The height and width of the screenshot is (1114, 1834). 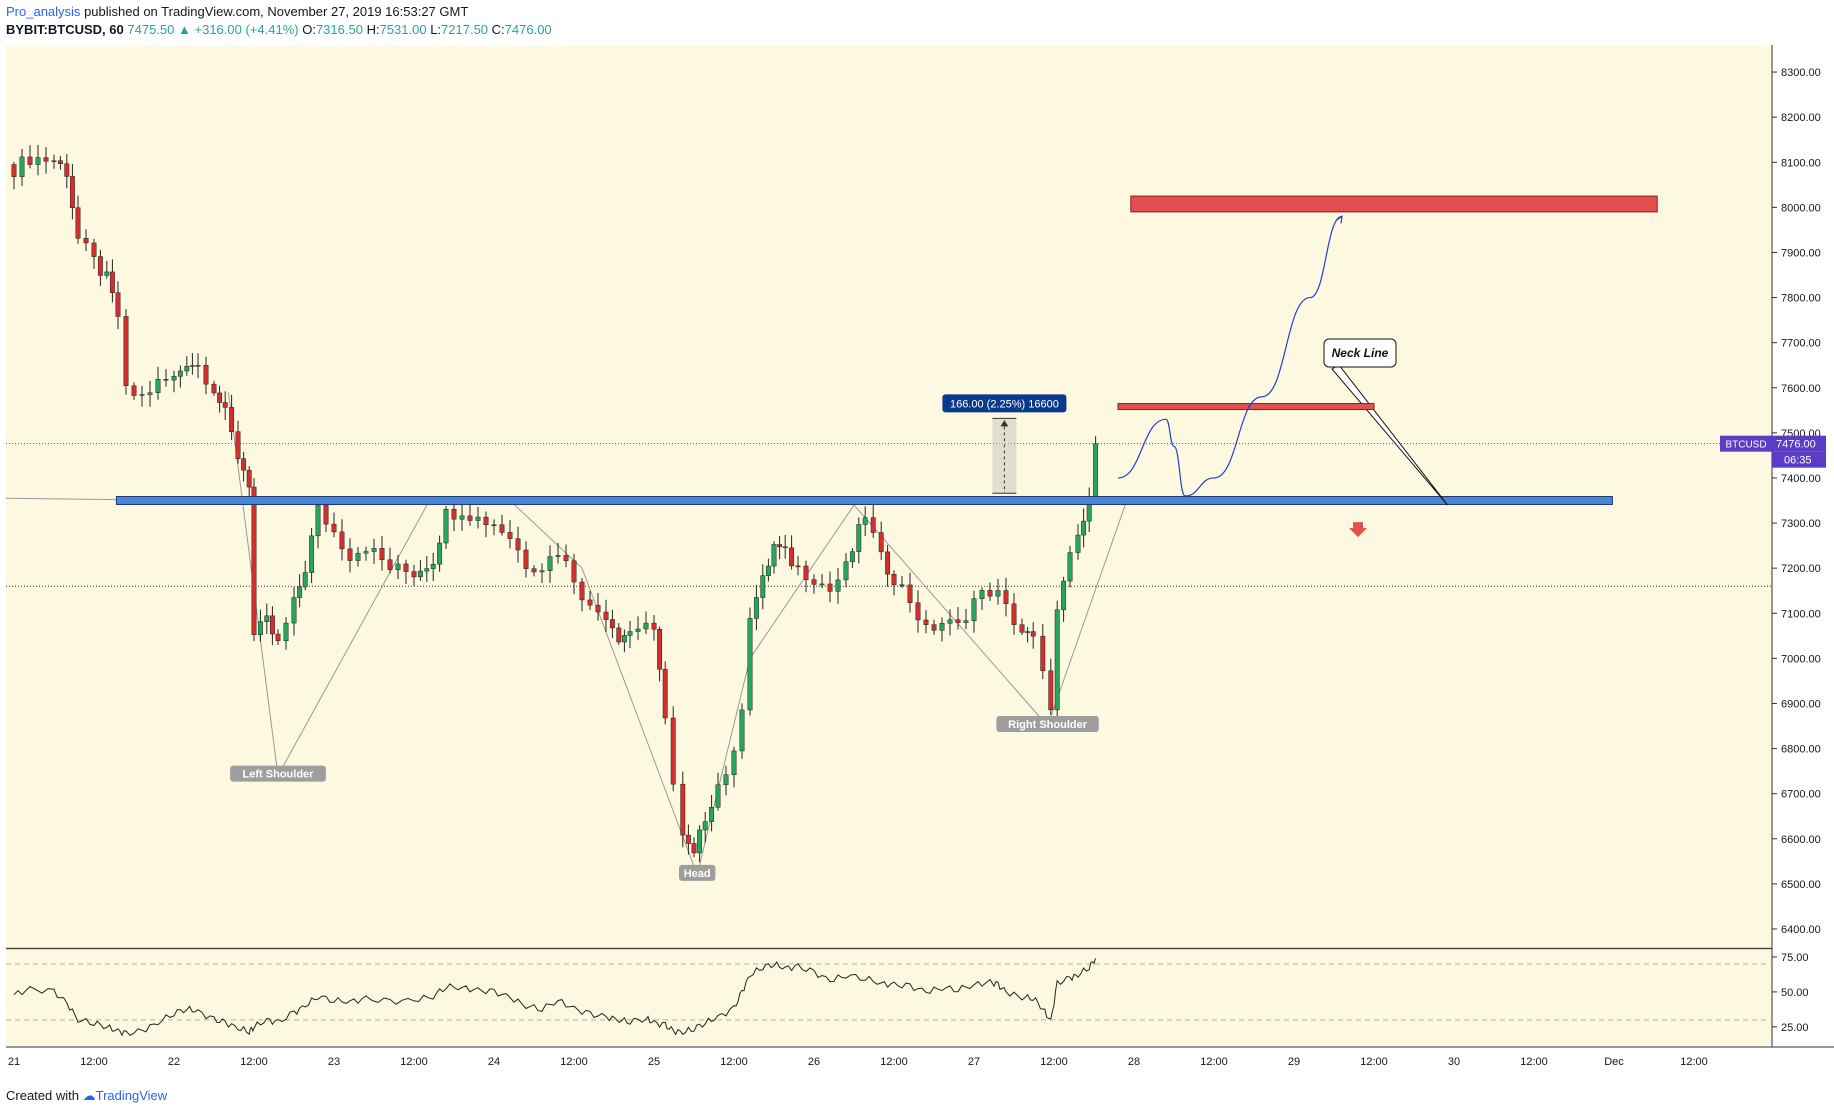 What do you see at coordinates (1004, 423) in the screenshot?
I see `measure-arrow-head` at bounding box center [1004, 423].